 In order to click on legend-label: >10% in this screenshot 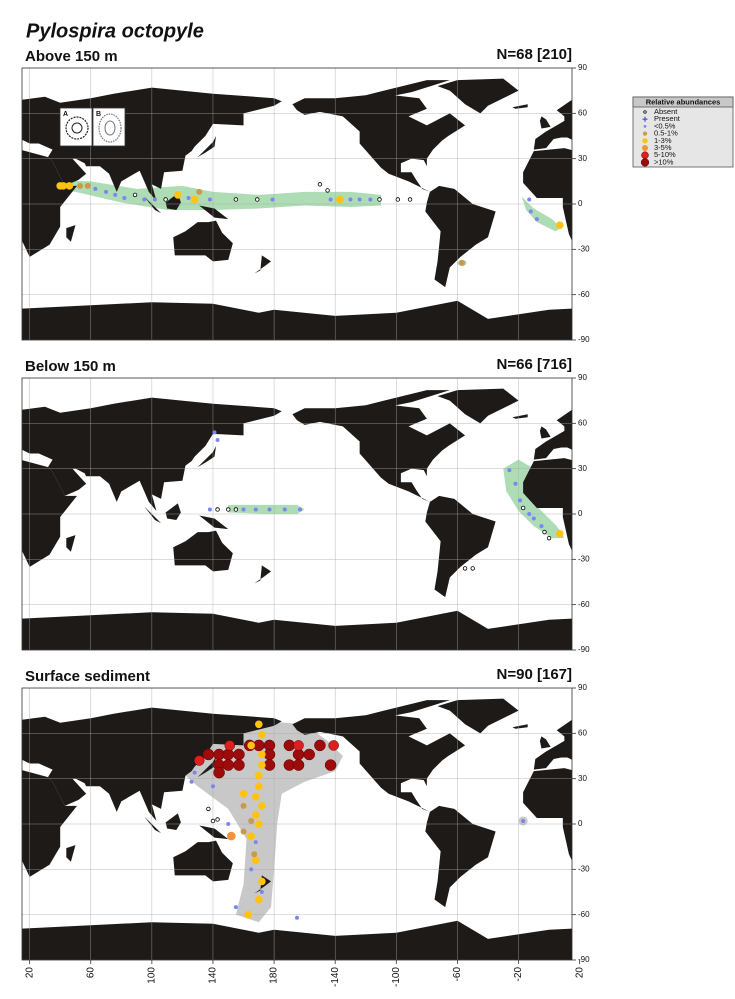, I will do `click(664, 161)`.